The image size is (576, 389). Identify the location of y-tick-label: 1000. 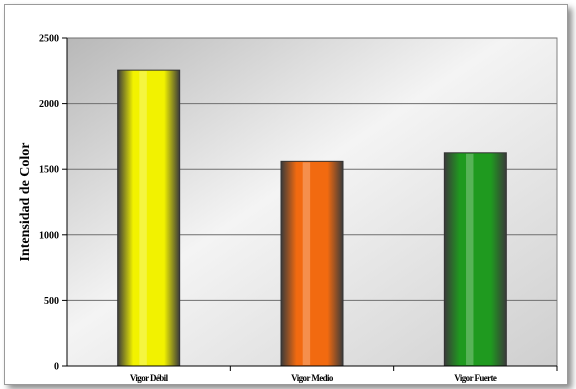
(49, 235).